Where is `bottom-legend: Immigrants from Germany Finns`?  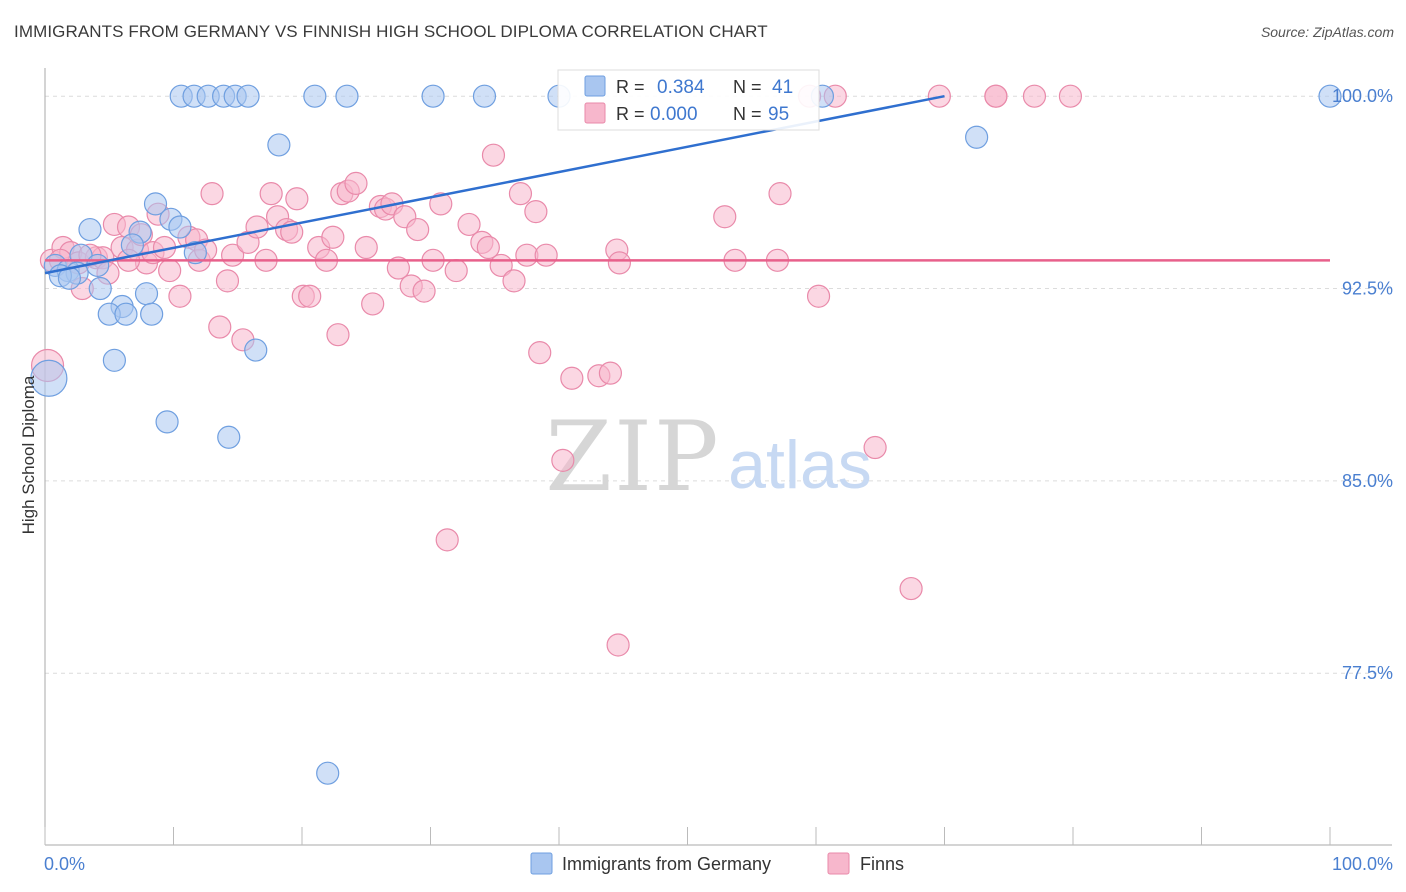 bottom-legend: Immigrants from Germany Finns is located at coordinates (717, 863).